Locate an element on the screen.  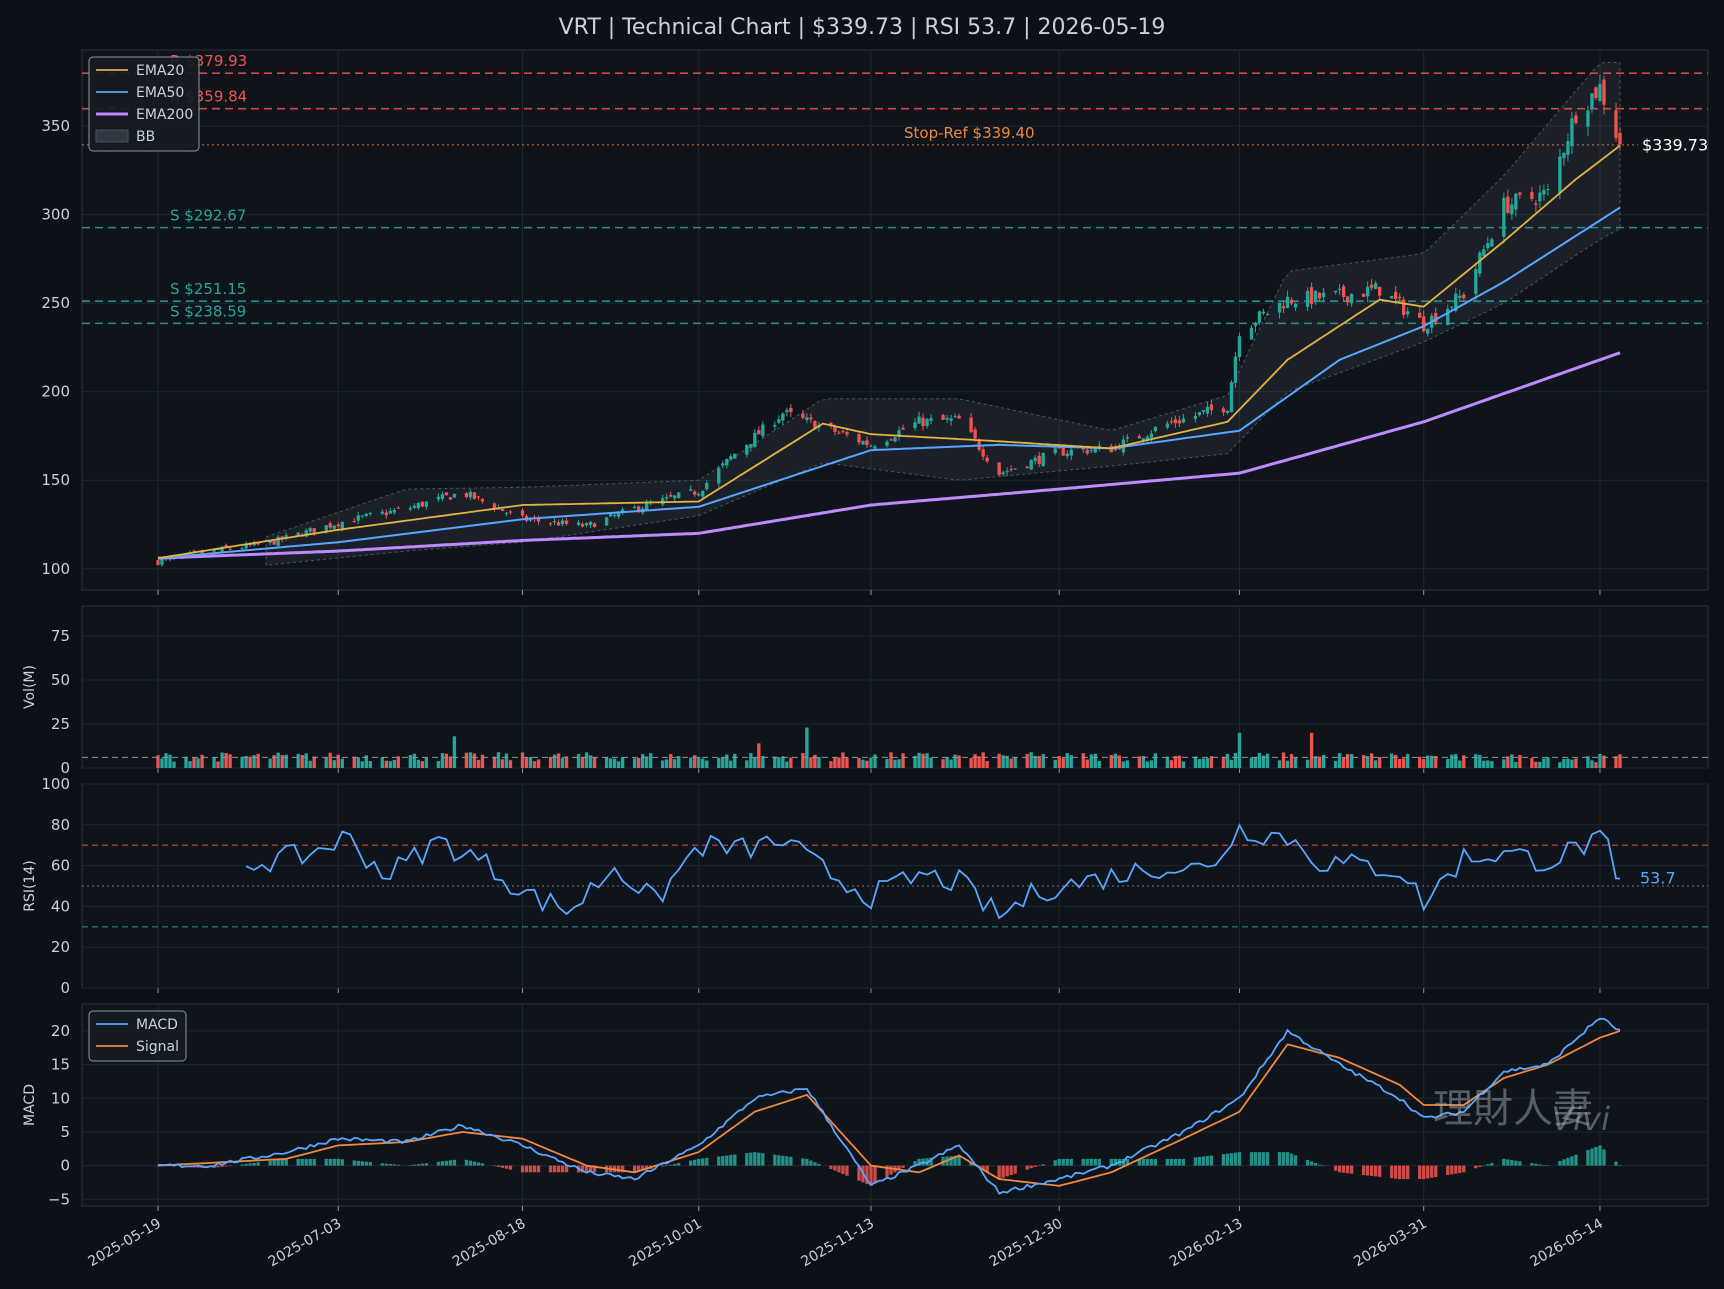
watermark-text: 理財人妻 is located at coordinates (1513, 1109).